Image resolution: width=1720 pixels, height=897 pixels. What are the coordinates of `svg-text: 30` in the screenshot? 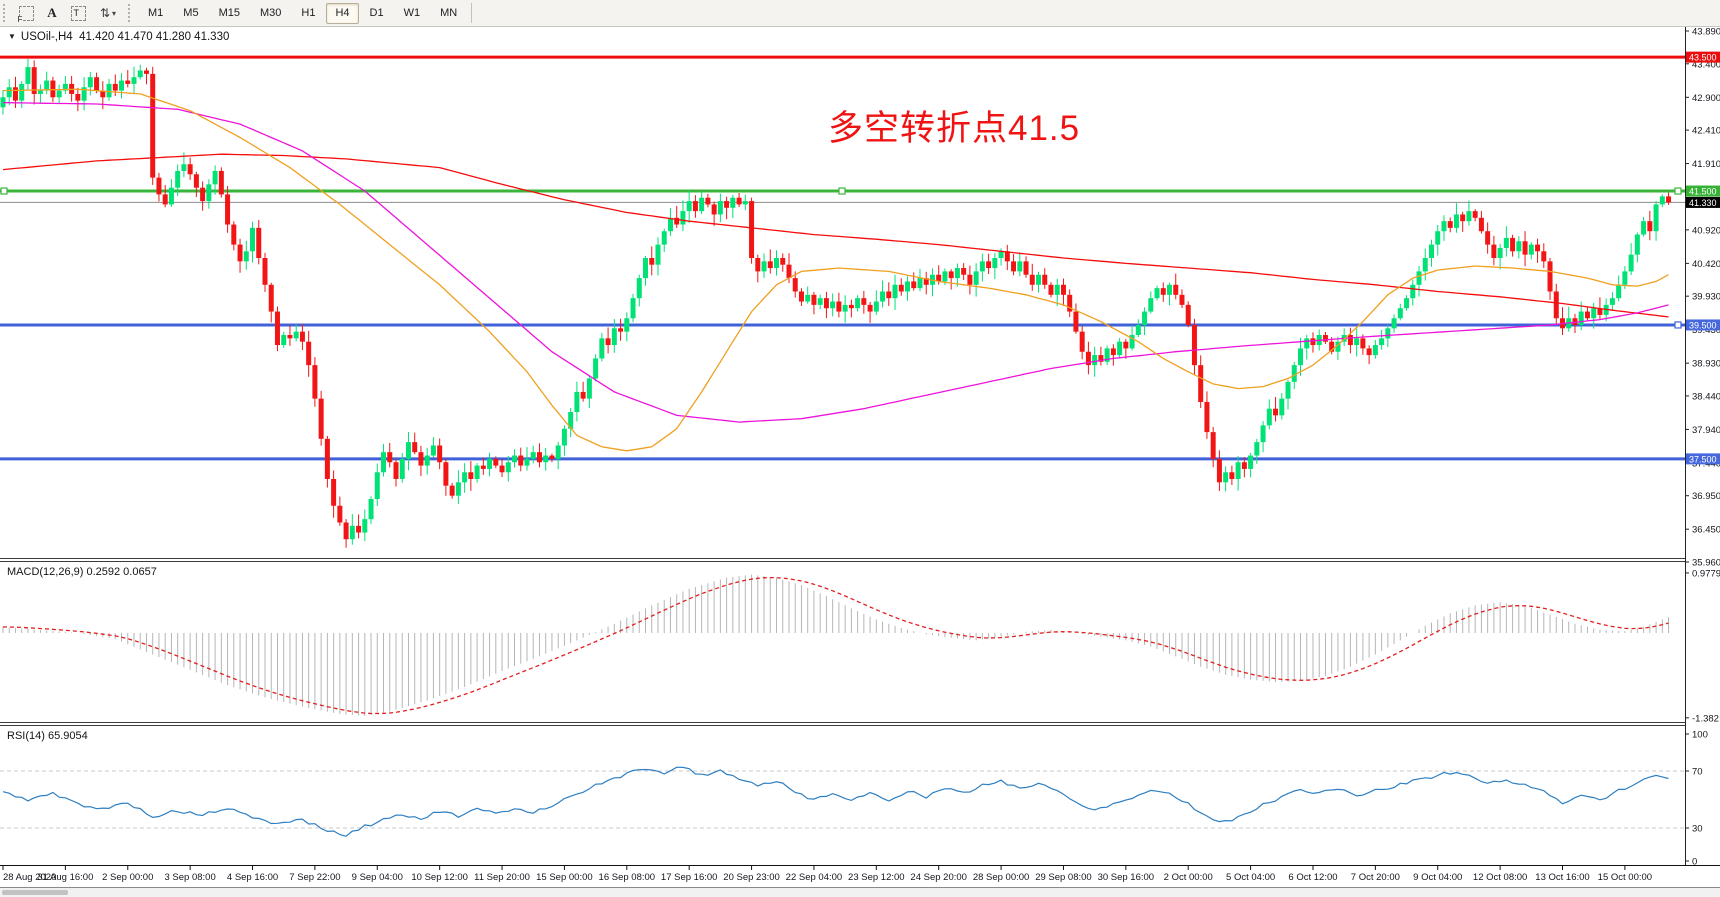 It's located at (1697, 829).